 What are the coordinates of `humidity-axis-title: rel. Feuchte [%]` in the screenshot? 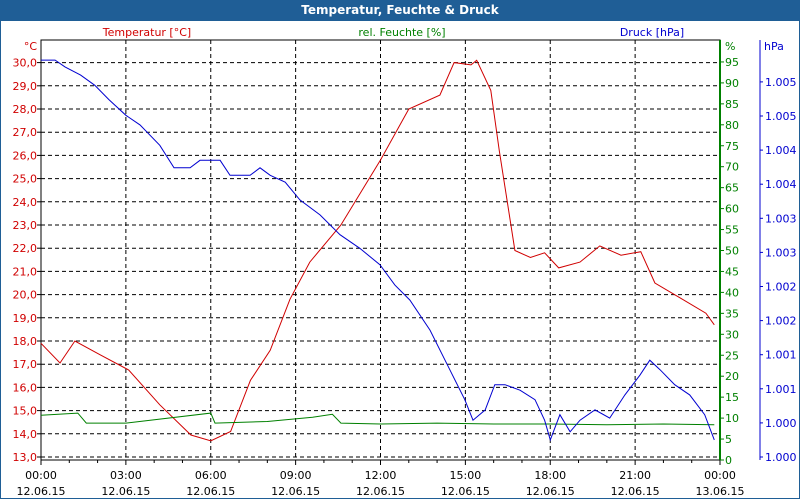 It's located at (401, 32).